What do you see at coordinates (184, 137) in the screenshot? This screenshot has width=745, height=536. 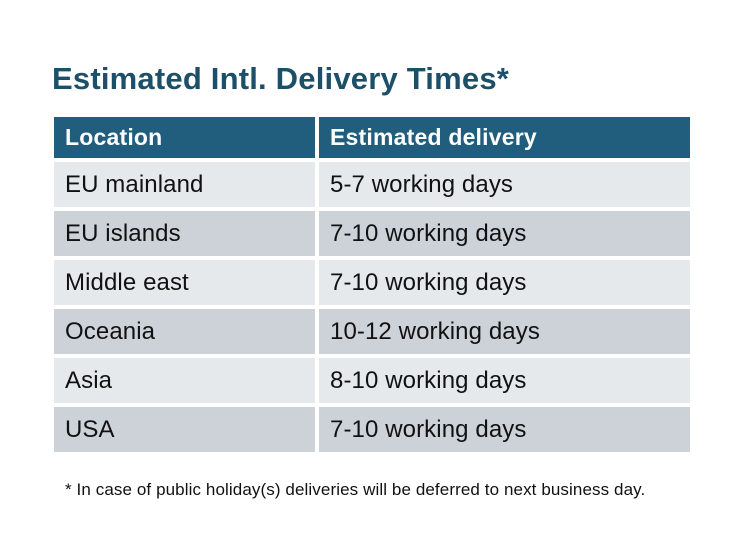 I see `header-cell-location: Location` at bounding box center [184, 137].